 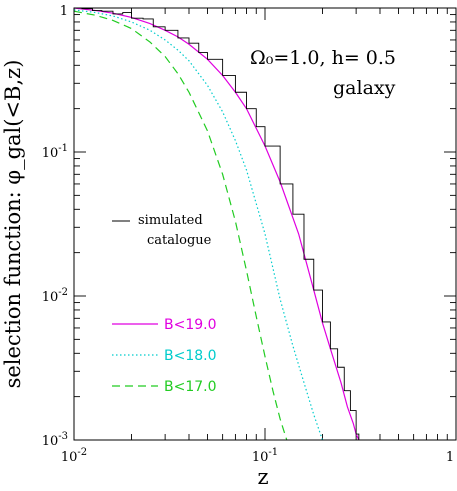 What do you see at coordinates (265, 456) in the screenshot?
I see `x-tick-label: 10⁻¹` at bounding box center [265, 456].